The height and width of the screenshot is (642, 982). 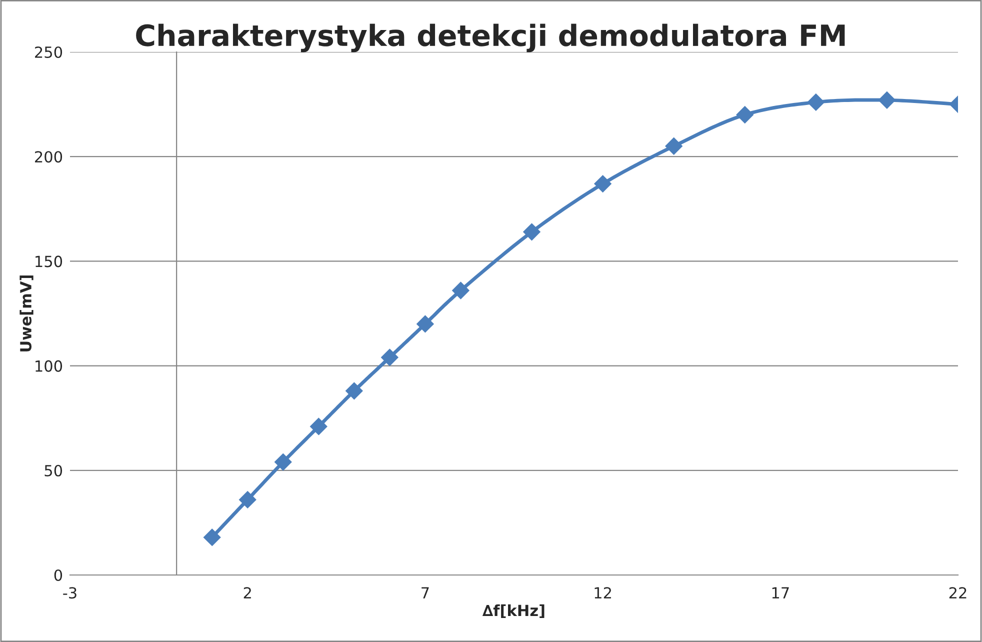 What do you see at coordinates (602, 592) in the screenshot?
I see `x-tick-label: 12` at bounding box center [602, 592].